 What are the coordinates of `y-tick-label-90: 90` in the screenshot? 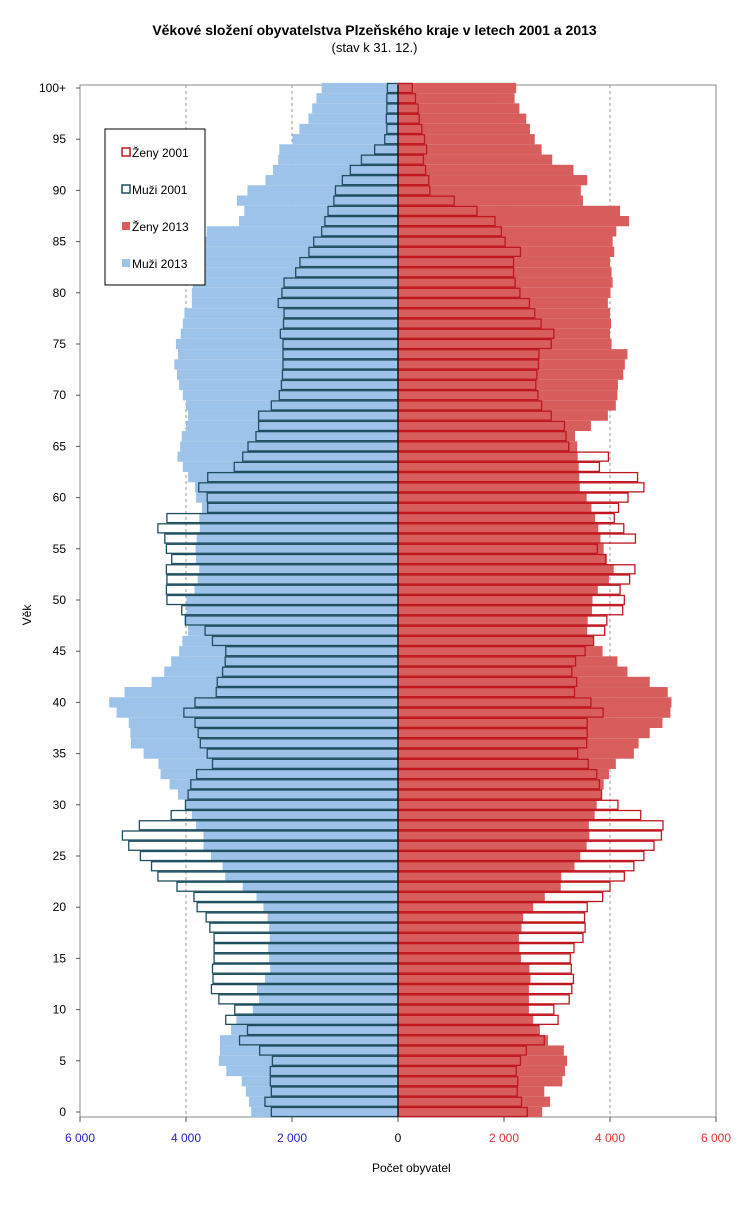 It's located at (60, 190).